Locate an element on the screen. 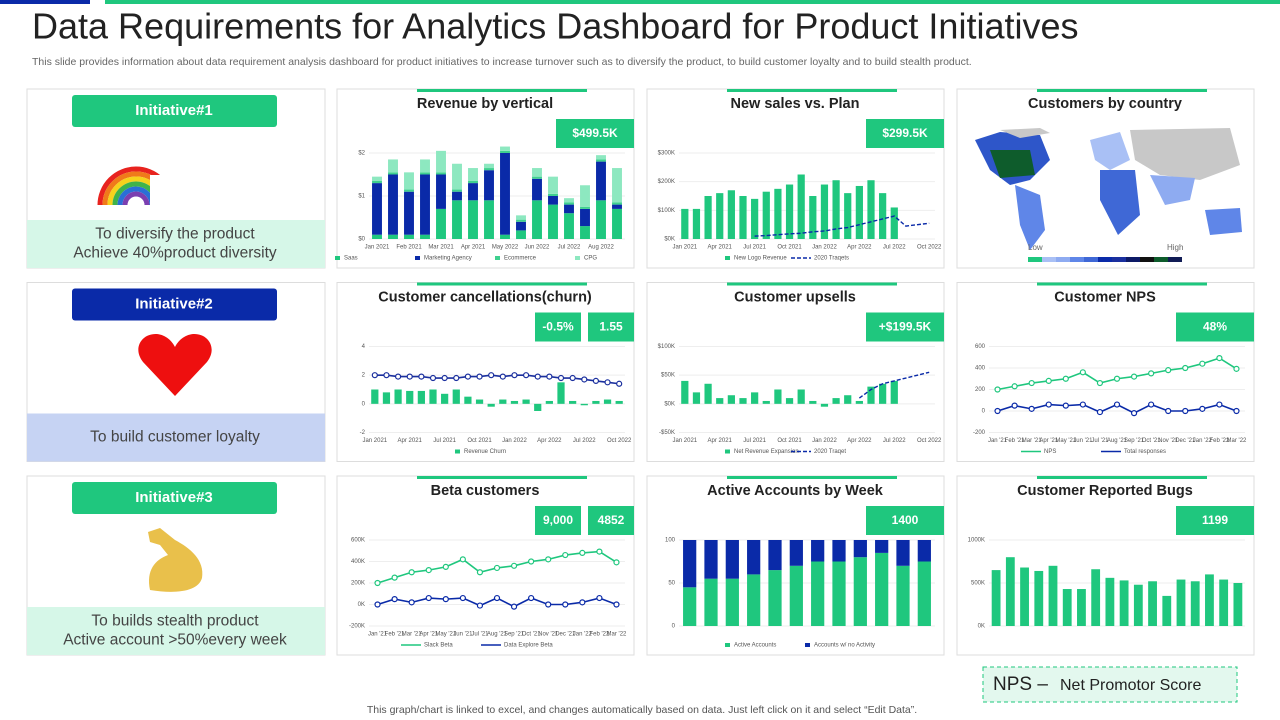 Image resolution: width=1280 pixels, height=720 pixels. y-tick-label: 600K is located at coordinates (358, 541).